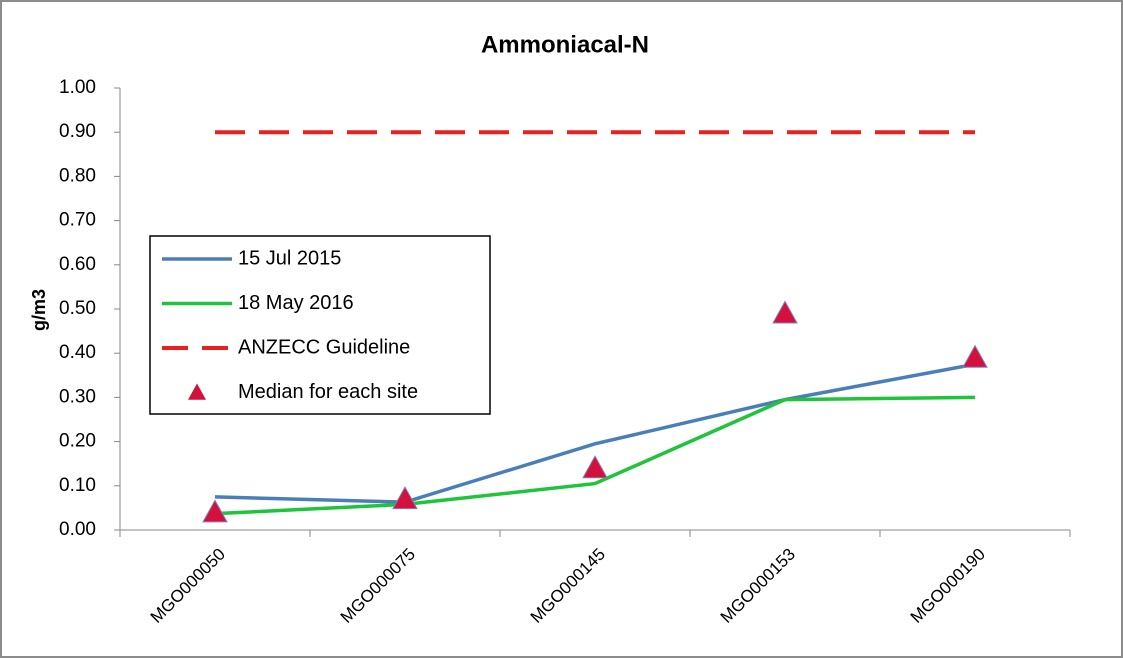 This screenshot has height=658, width=1123. Describe the element at coordinates (77, 352) in the screenshot. I see `y-tick-label: 0.40` at that location.